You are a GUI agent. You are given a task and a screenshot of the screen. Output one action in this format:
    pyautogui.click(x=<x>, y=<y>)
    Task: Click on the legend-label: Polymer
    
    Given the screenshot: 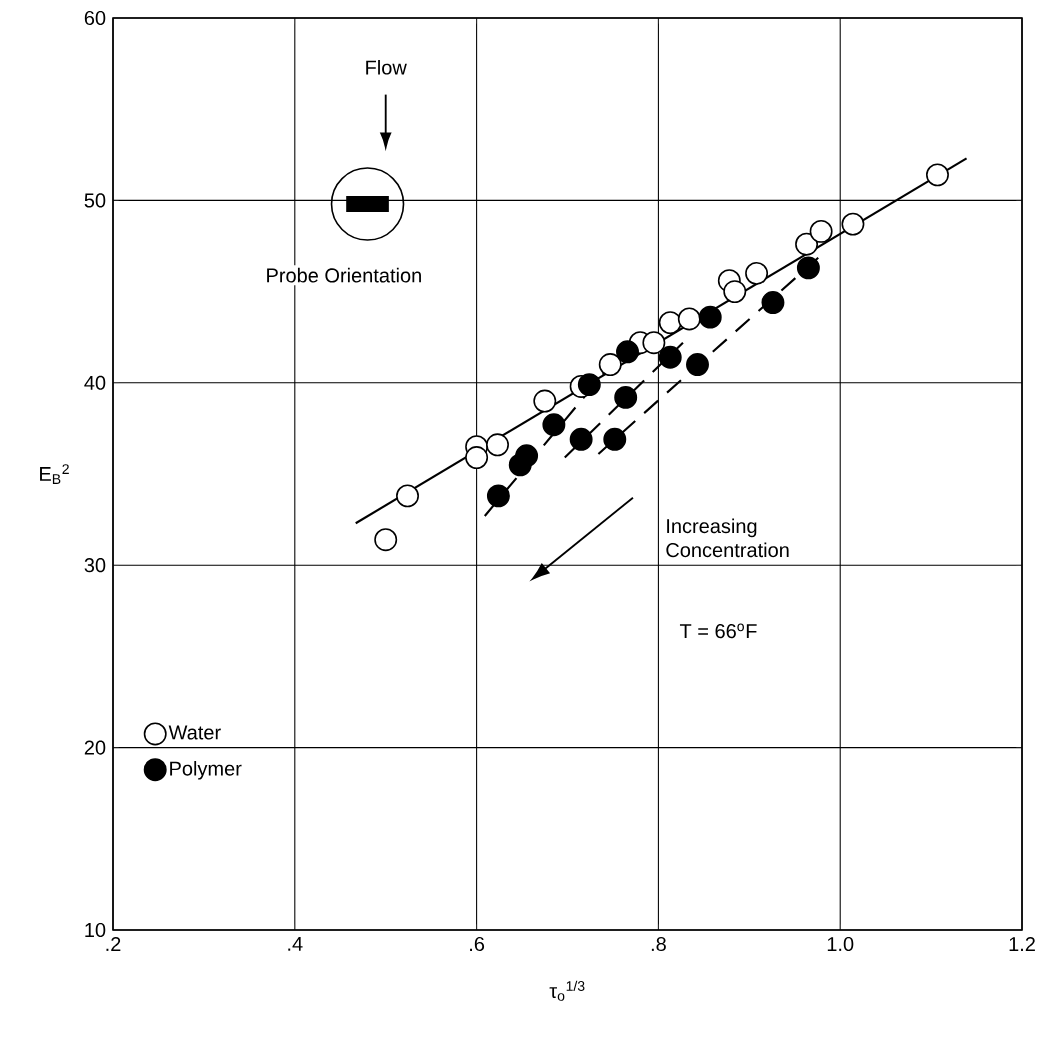 What is the action you would take?
    pyautogui.click(x=206, y=770)
    